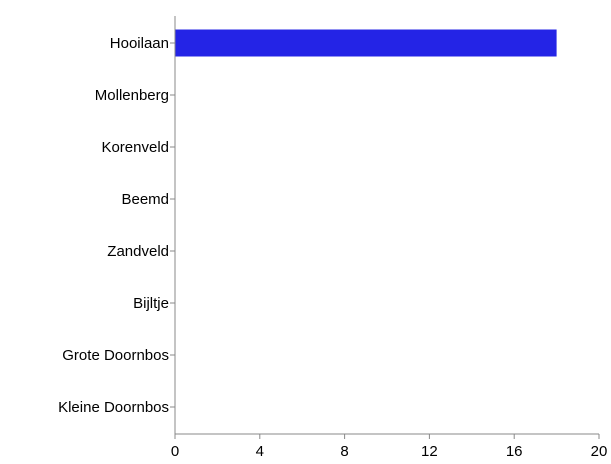  What do you see at coordinates (151, 303) in the screenshot?
I see `category-label-bijltje: Bijltje` at bounding box center [151, 303].